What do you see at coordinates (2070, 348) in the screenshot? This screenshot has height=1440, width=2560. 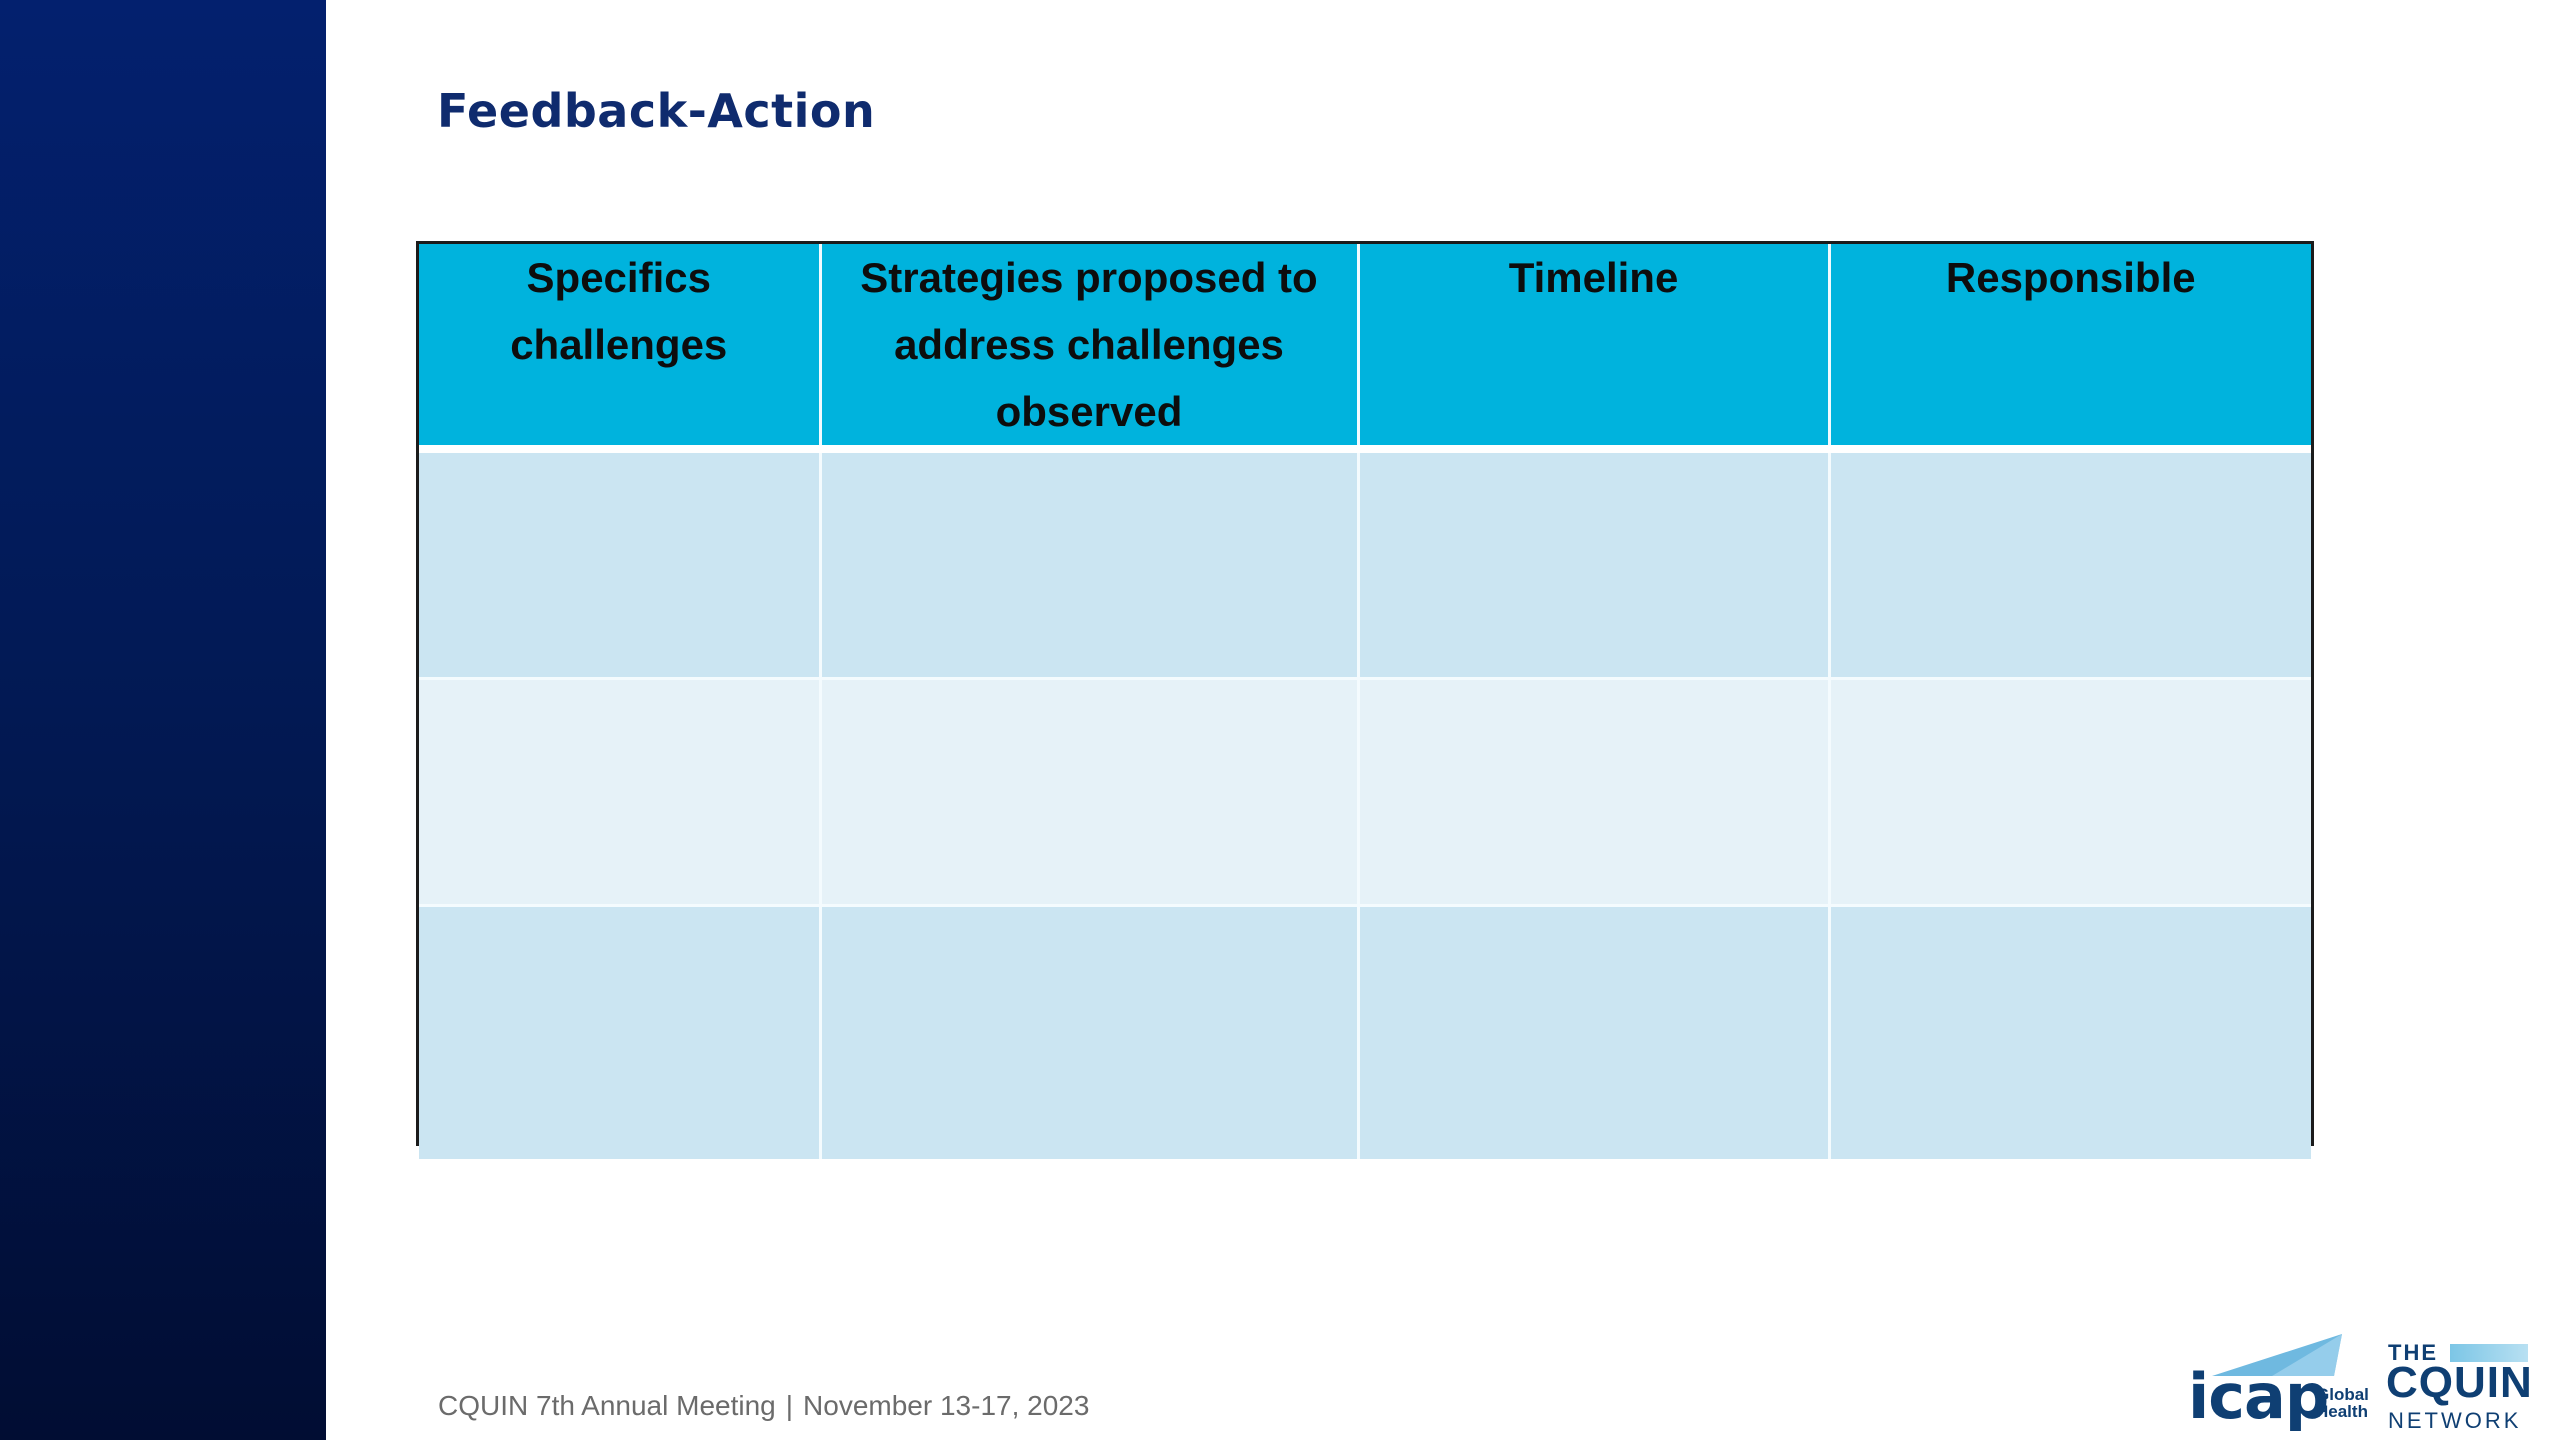 I see `header-responsible: Responsible` at bounding box center [2070, 348].